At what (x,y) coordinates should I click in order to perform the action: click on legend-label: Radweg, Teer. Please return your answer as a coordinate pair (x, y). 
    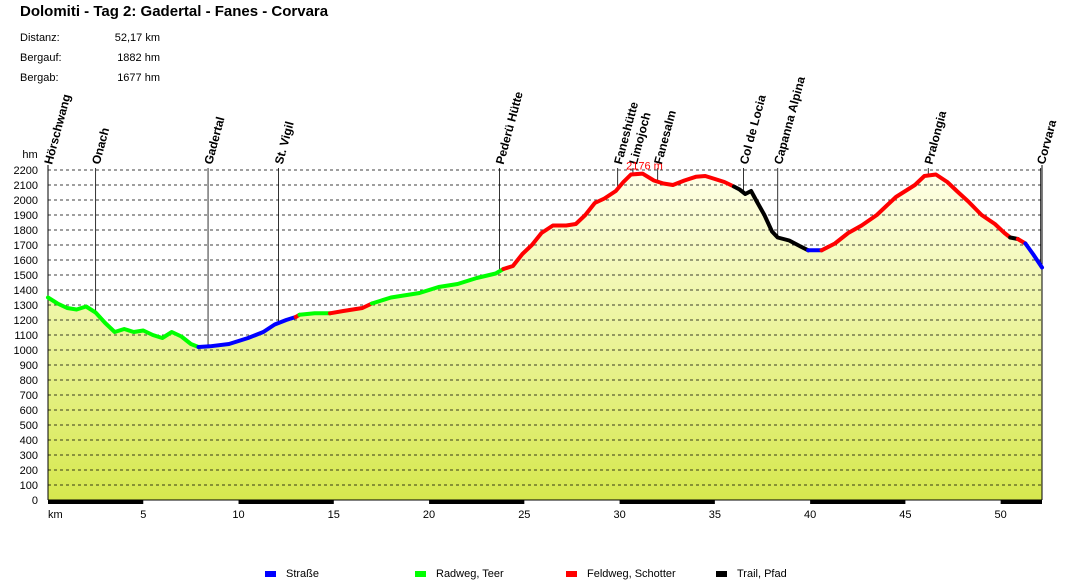
    Looking at the image, I should click on (470, 574).